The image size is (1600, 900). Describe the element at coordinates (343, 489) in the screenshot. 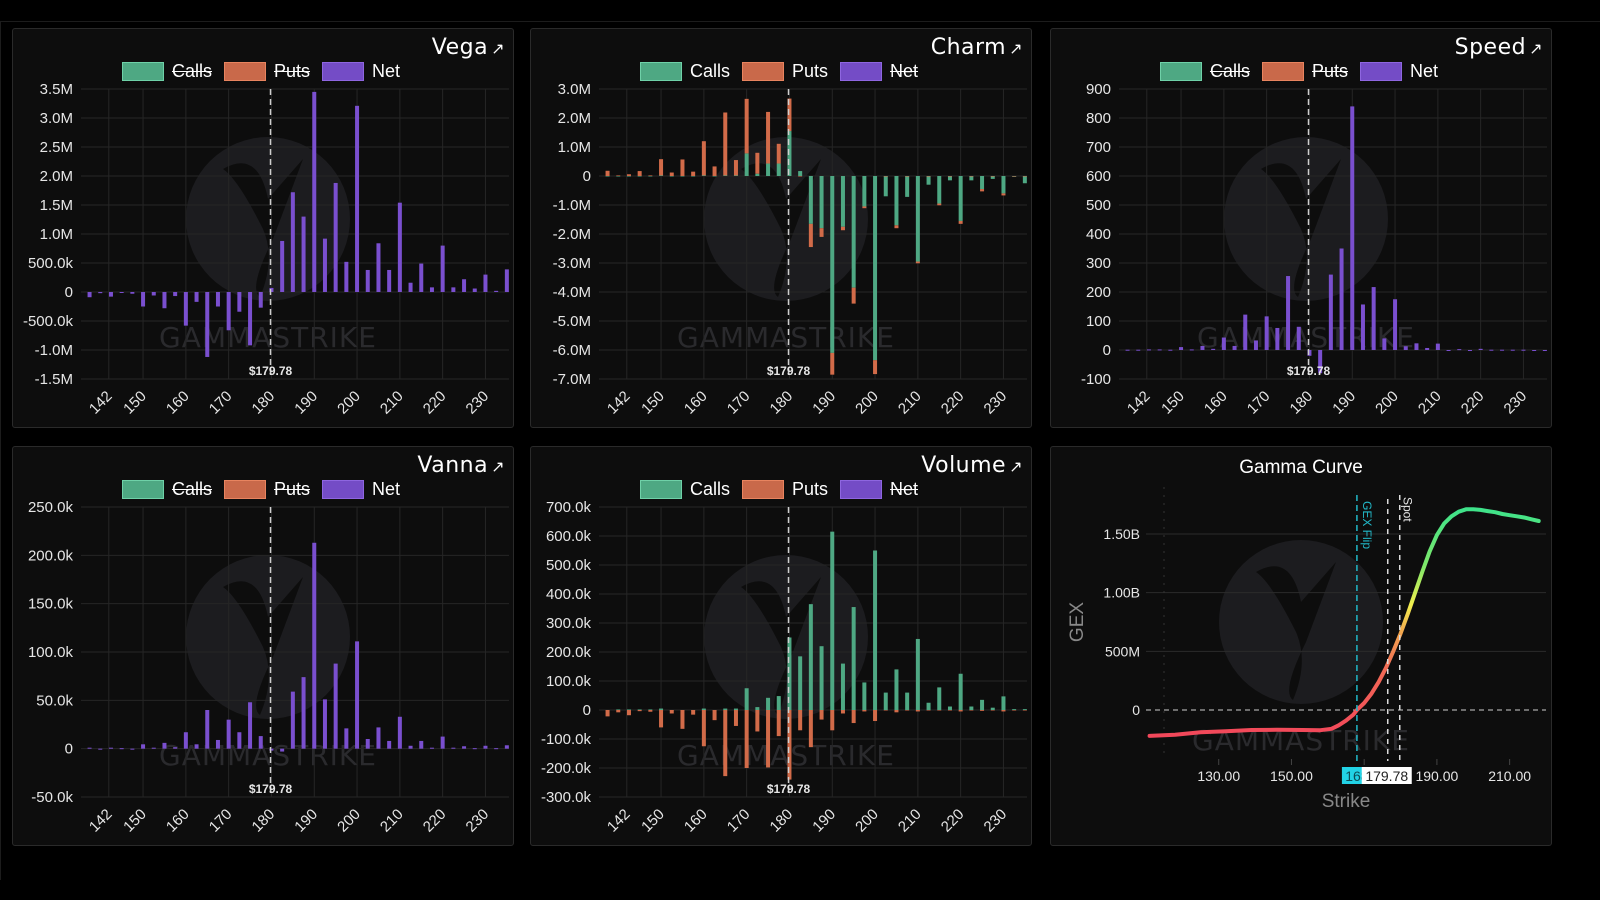

I see `net-swatch` at that location.